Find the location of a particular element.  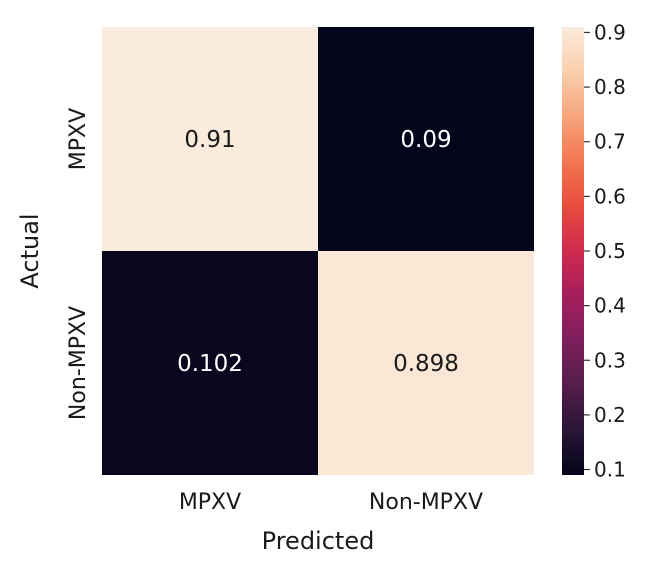

colorbar-tick-label: 0.2 is located at coordinates (610, 415).